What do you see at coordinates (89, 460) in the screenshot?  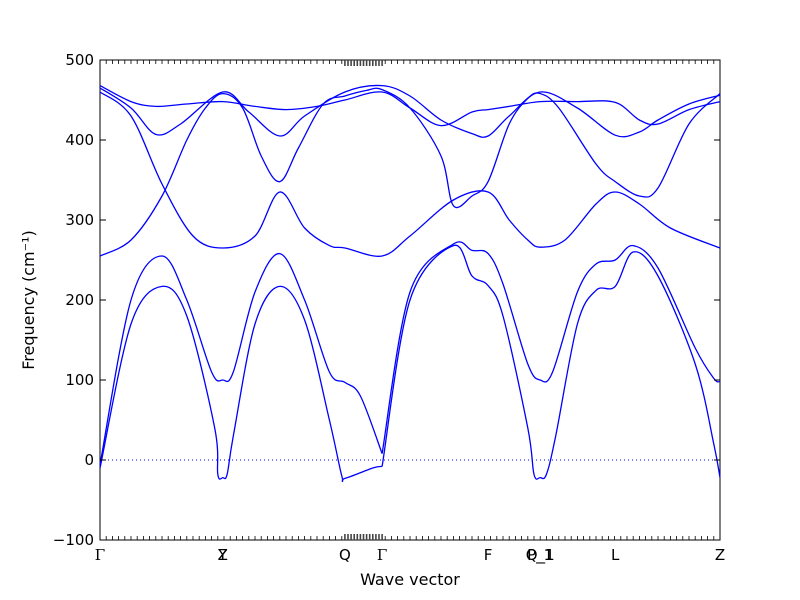 I see `y-tick-label: 0` at bounding box center [89, 460].